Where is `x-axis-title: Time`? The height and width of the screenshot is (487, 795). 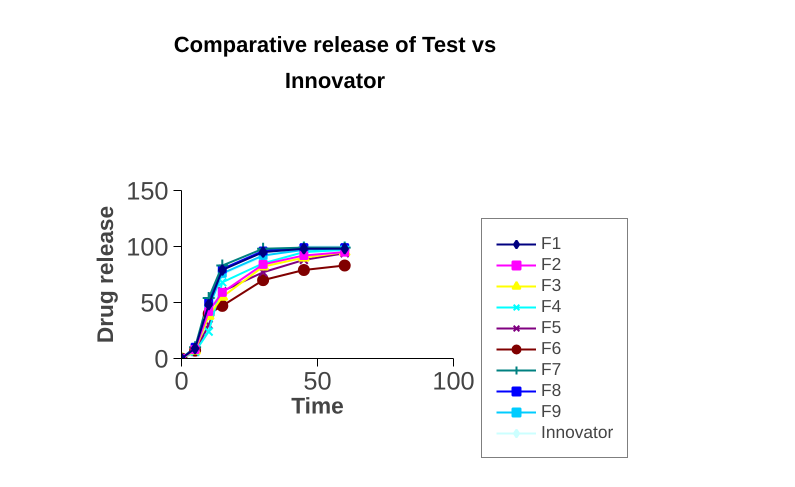 x-axis-title: Time is located at coordinates (317, 405).